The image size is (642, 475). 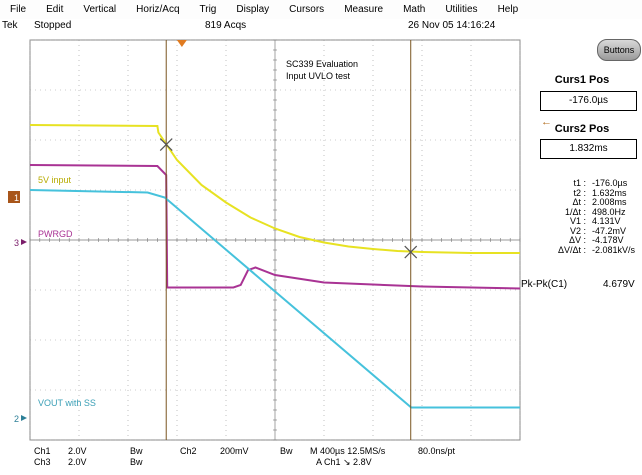 What do you see at coordinates (589, 231) in the screenshot?
I see `readout-row: V2 : -47.2mV` at bounding box center [589, 231].